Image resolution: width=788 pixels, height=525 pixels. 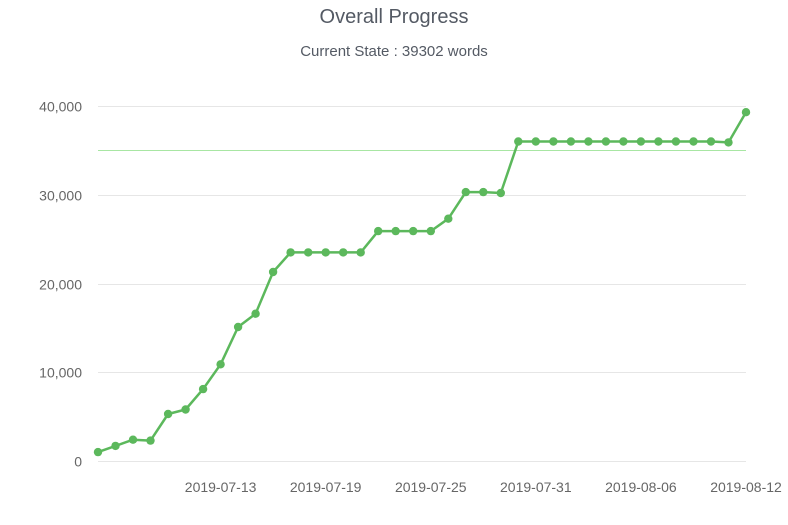 I want to click on x-tick-label: 2019-07-13, so click(x=221, y=487).